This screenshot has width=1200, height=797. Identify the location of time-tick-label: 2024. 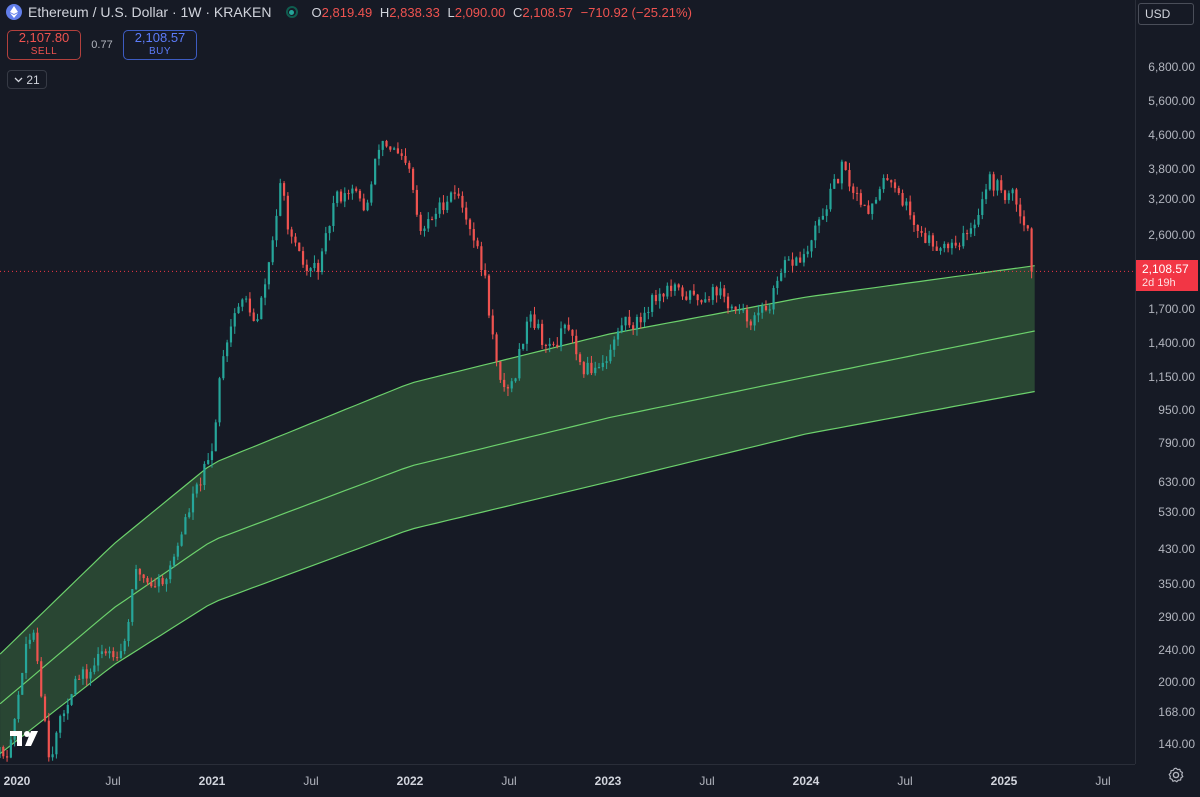
(806, 781).